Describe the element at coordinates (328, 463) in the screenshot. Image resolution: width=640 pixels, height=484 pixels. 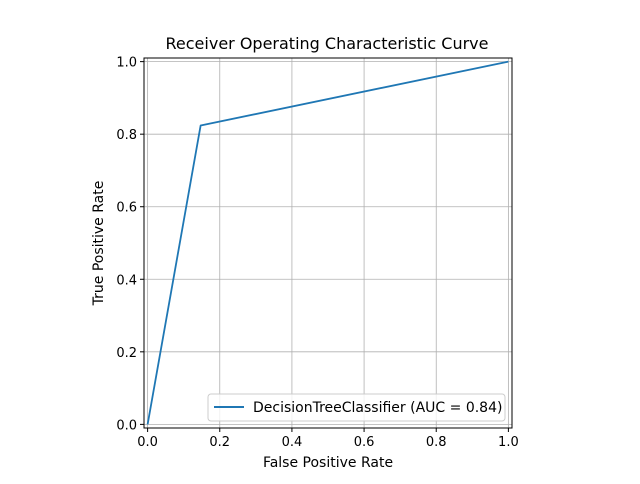
I see `x-axis-label: False Positive Rate` at that location.